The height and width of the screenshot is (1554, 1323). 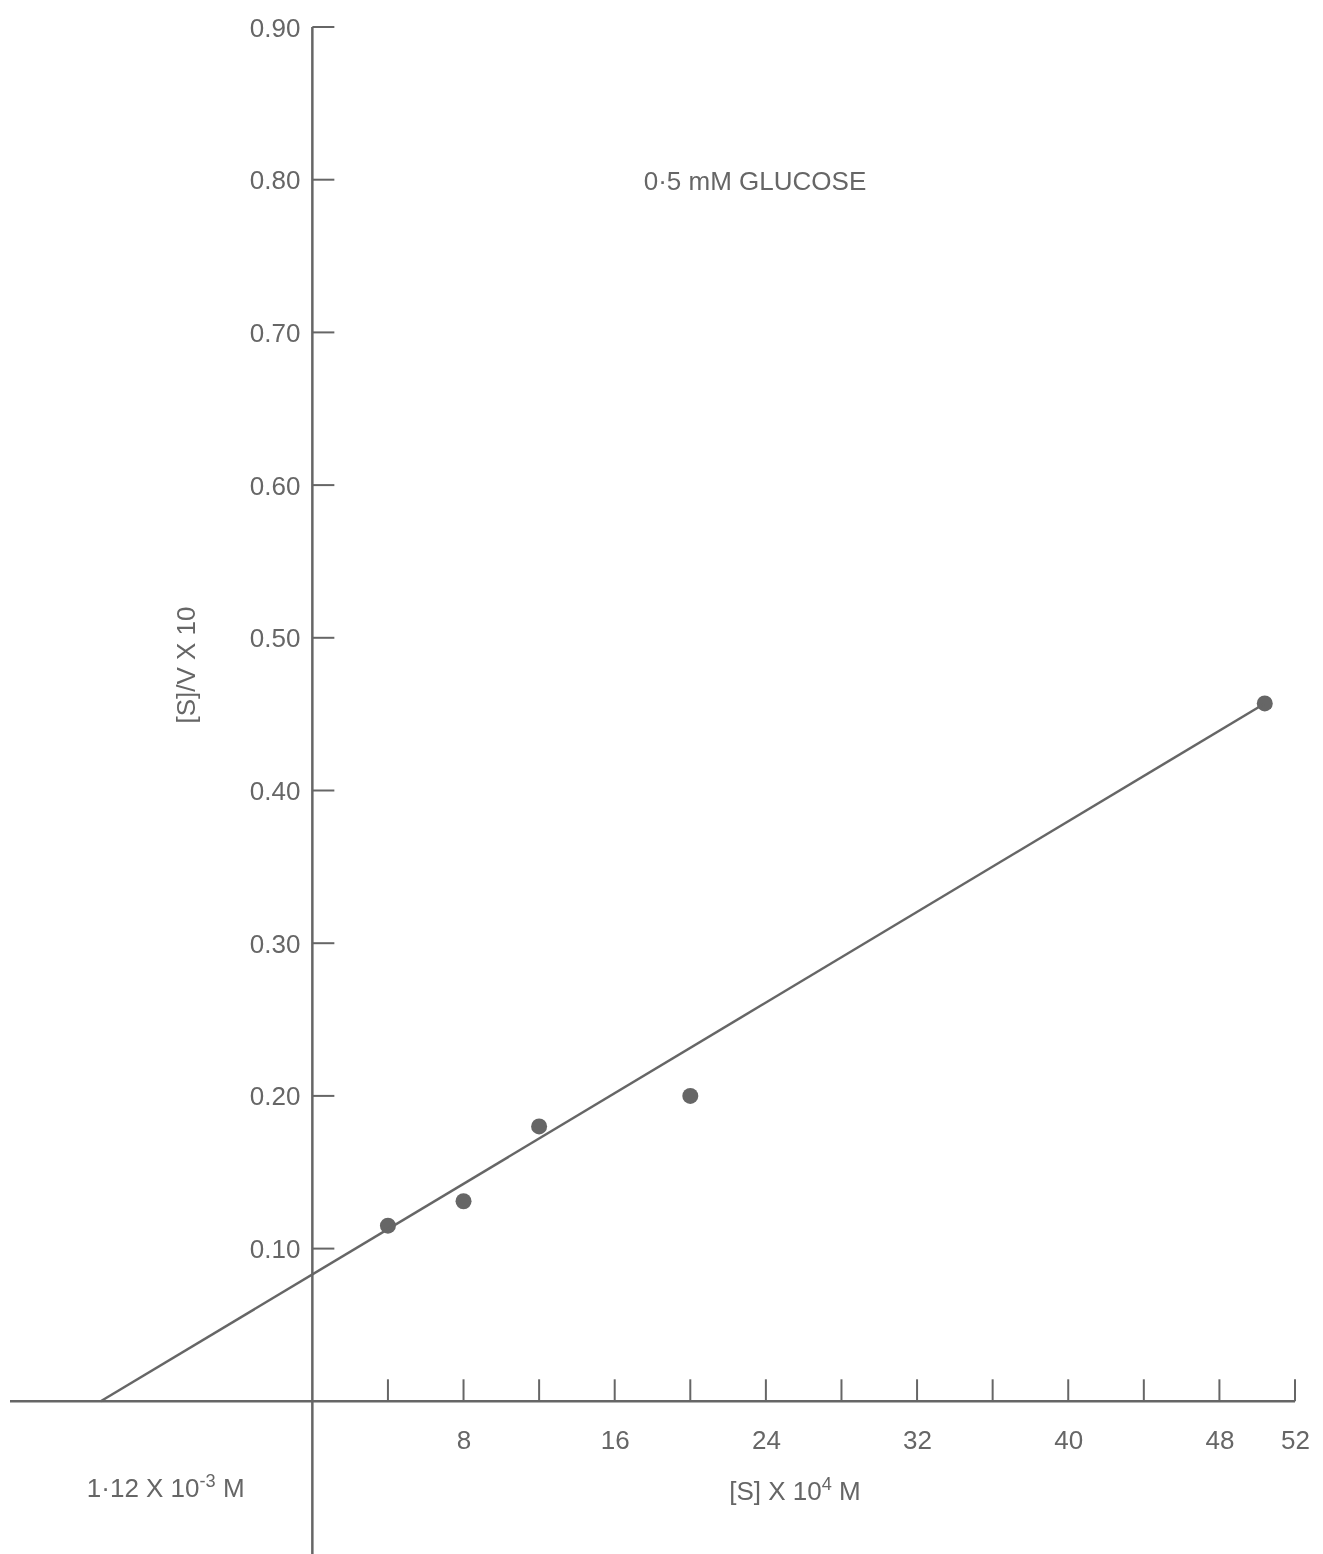 What do you see at coordinates (275, 1096) in the screenshot?
I see `y-tick-label: 0.20` at bounding box center [275, 1096].